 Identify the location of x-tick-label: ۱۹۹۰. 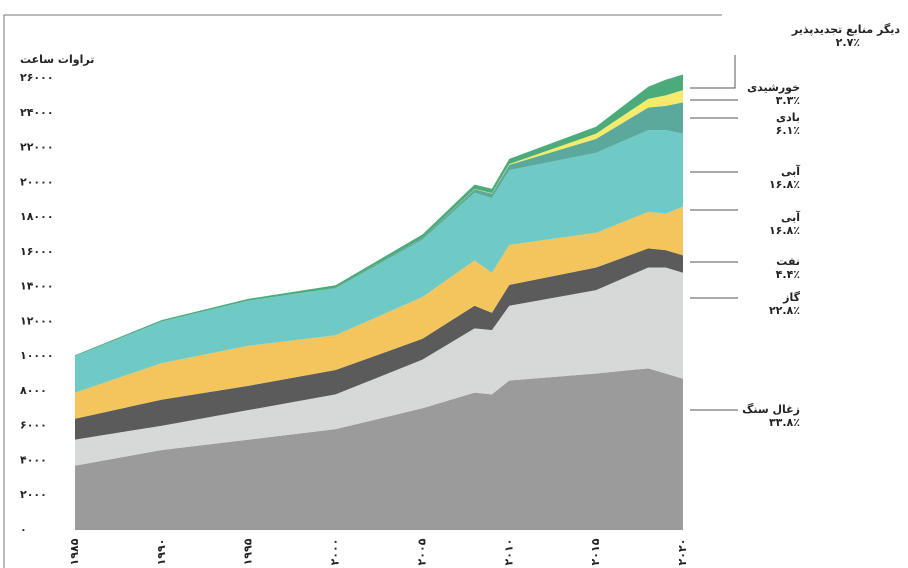
(161, 552).